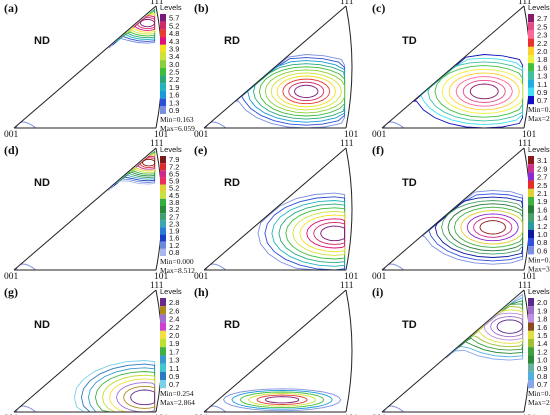 The height and width of the screenshot is (415, 550). What do you see at coordinates (174, 360) in the screenshot?
I see `legend-level: 1.3` at bounding box center [174, 360].